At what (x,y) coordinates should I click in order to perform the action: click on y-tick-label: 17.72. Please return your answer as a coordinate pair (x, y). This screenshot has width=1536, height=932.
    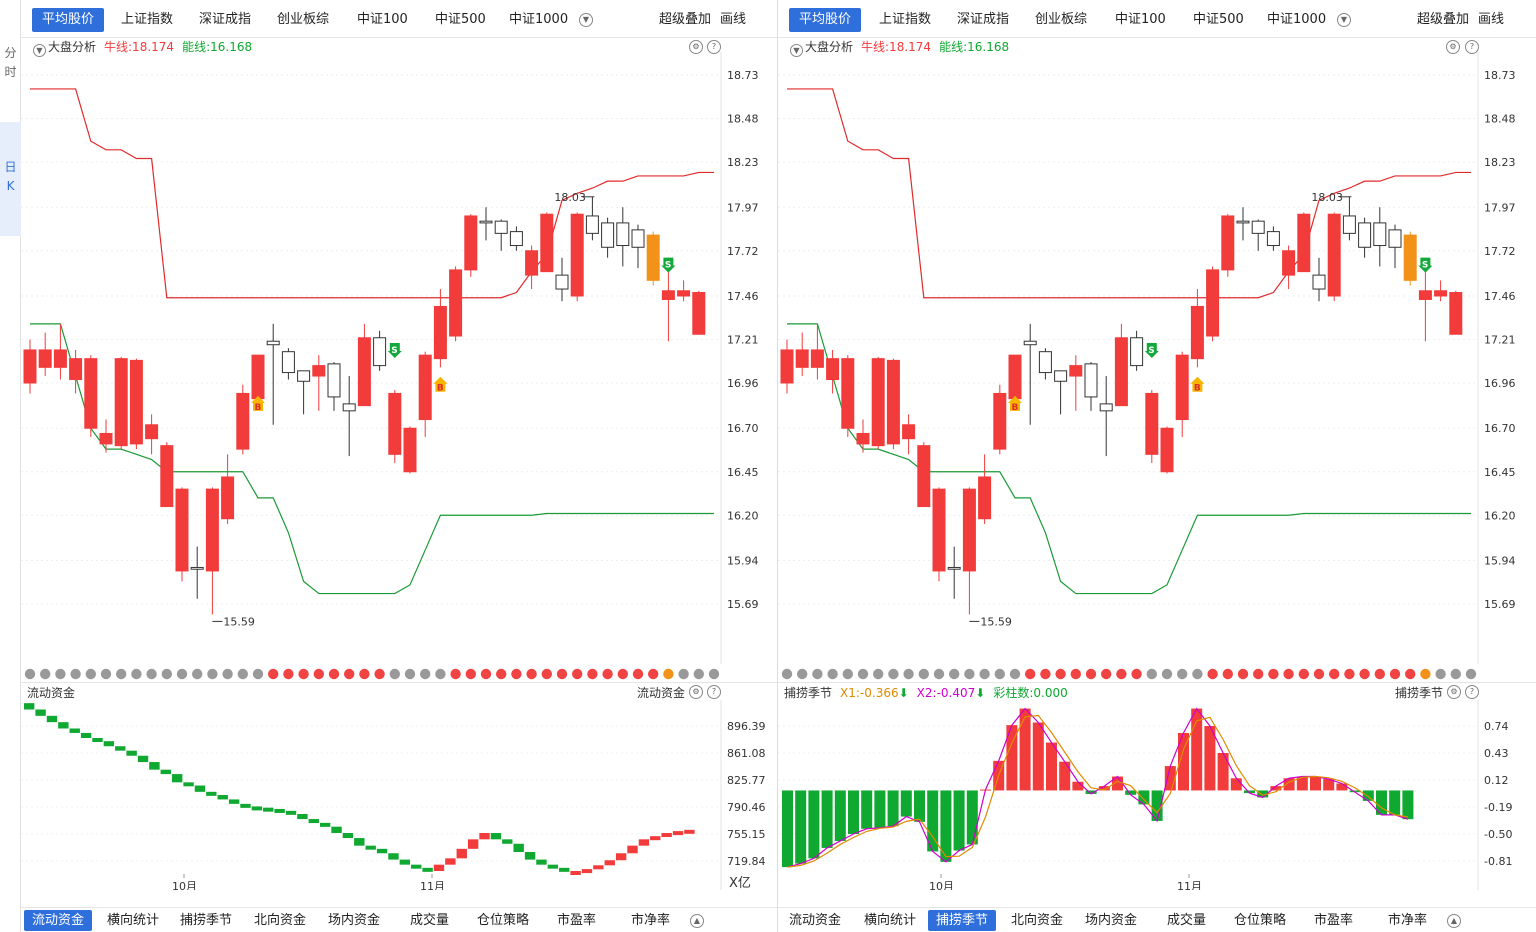
    Looking at the image, I should click on (743, 251).